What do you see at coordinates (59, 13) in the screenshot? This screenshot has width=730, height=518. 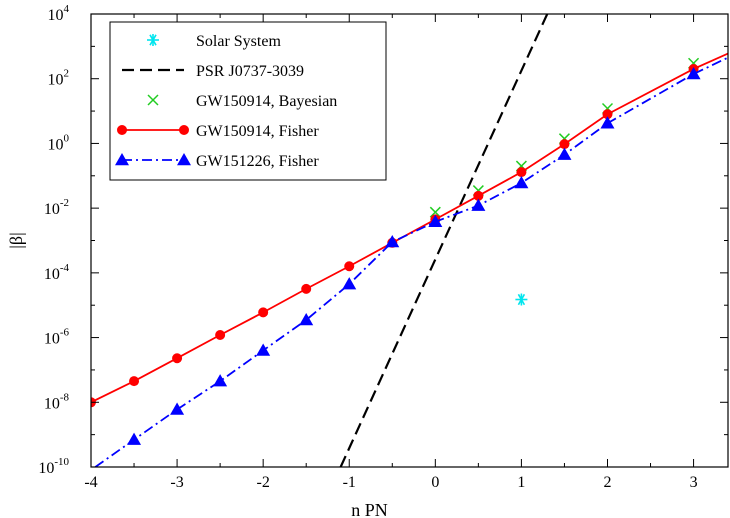 I see `y-tick-label: 10⁴` at bounding box center [59, 13].